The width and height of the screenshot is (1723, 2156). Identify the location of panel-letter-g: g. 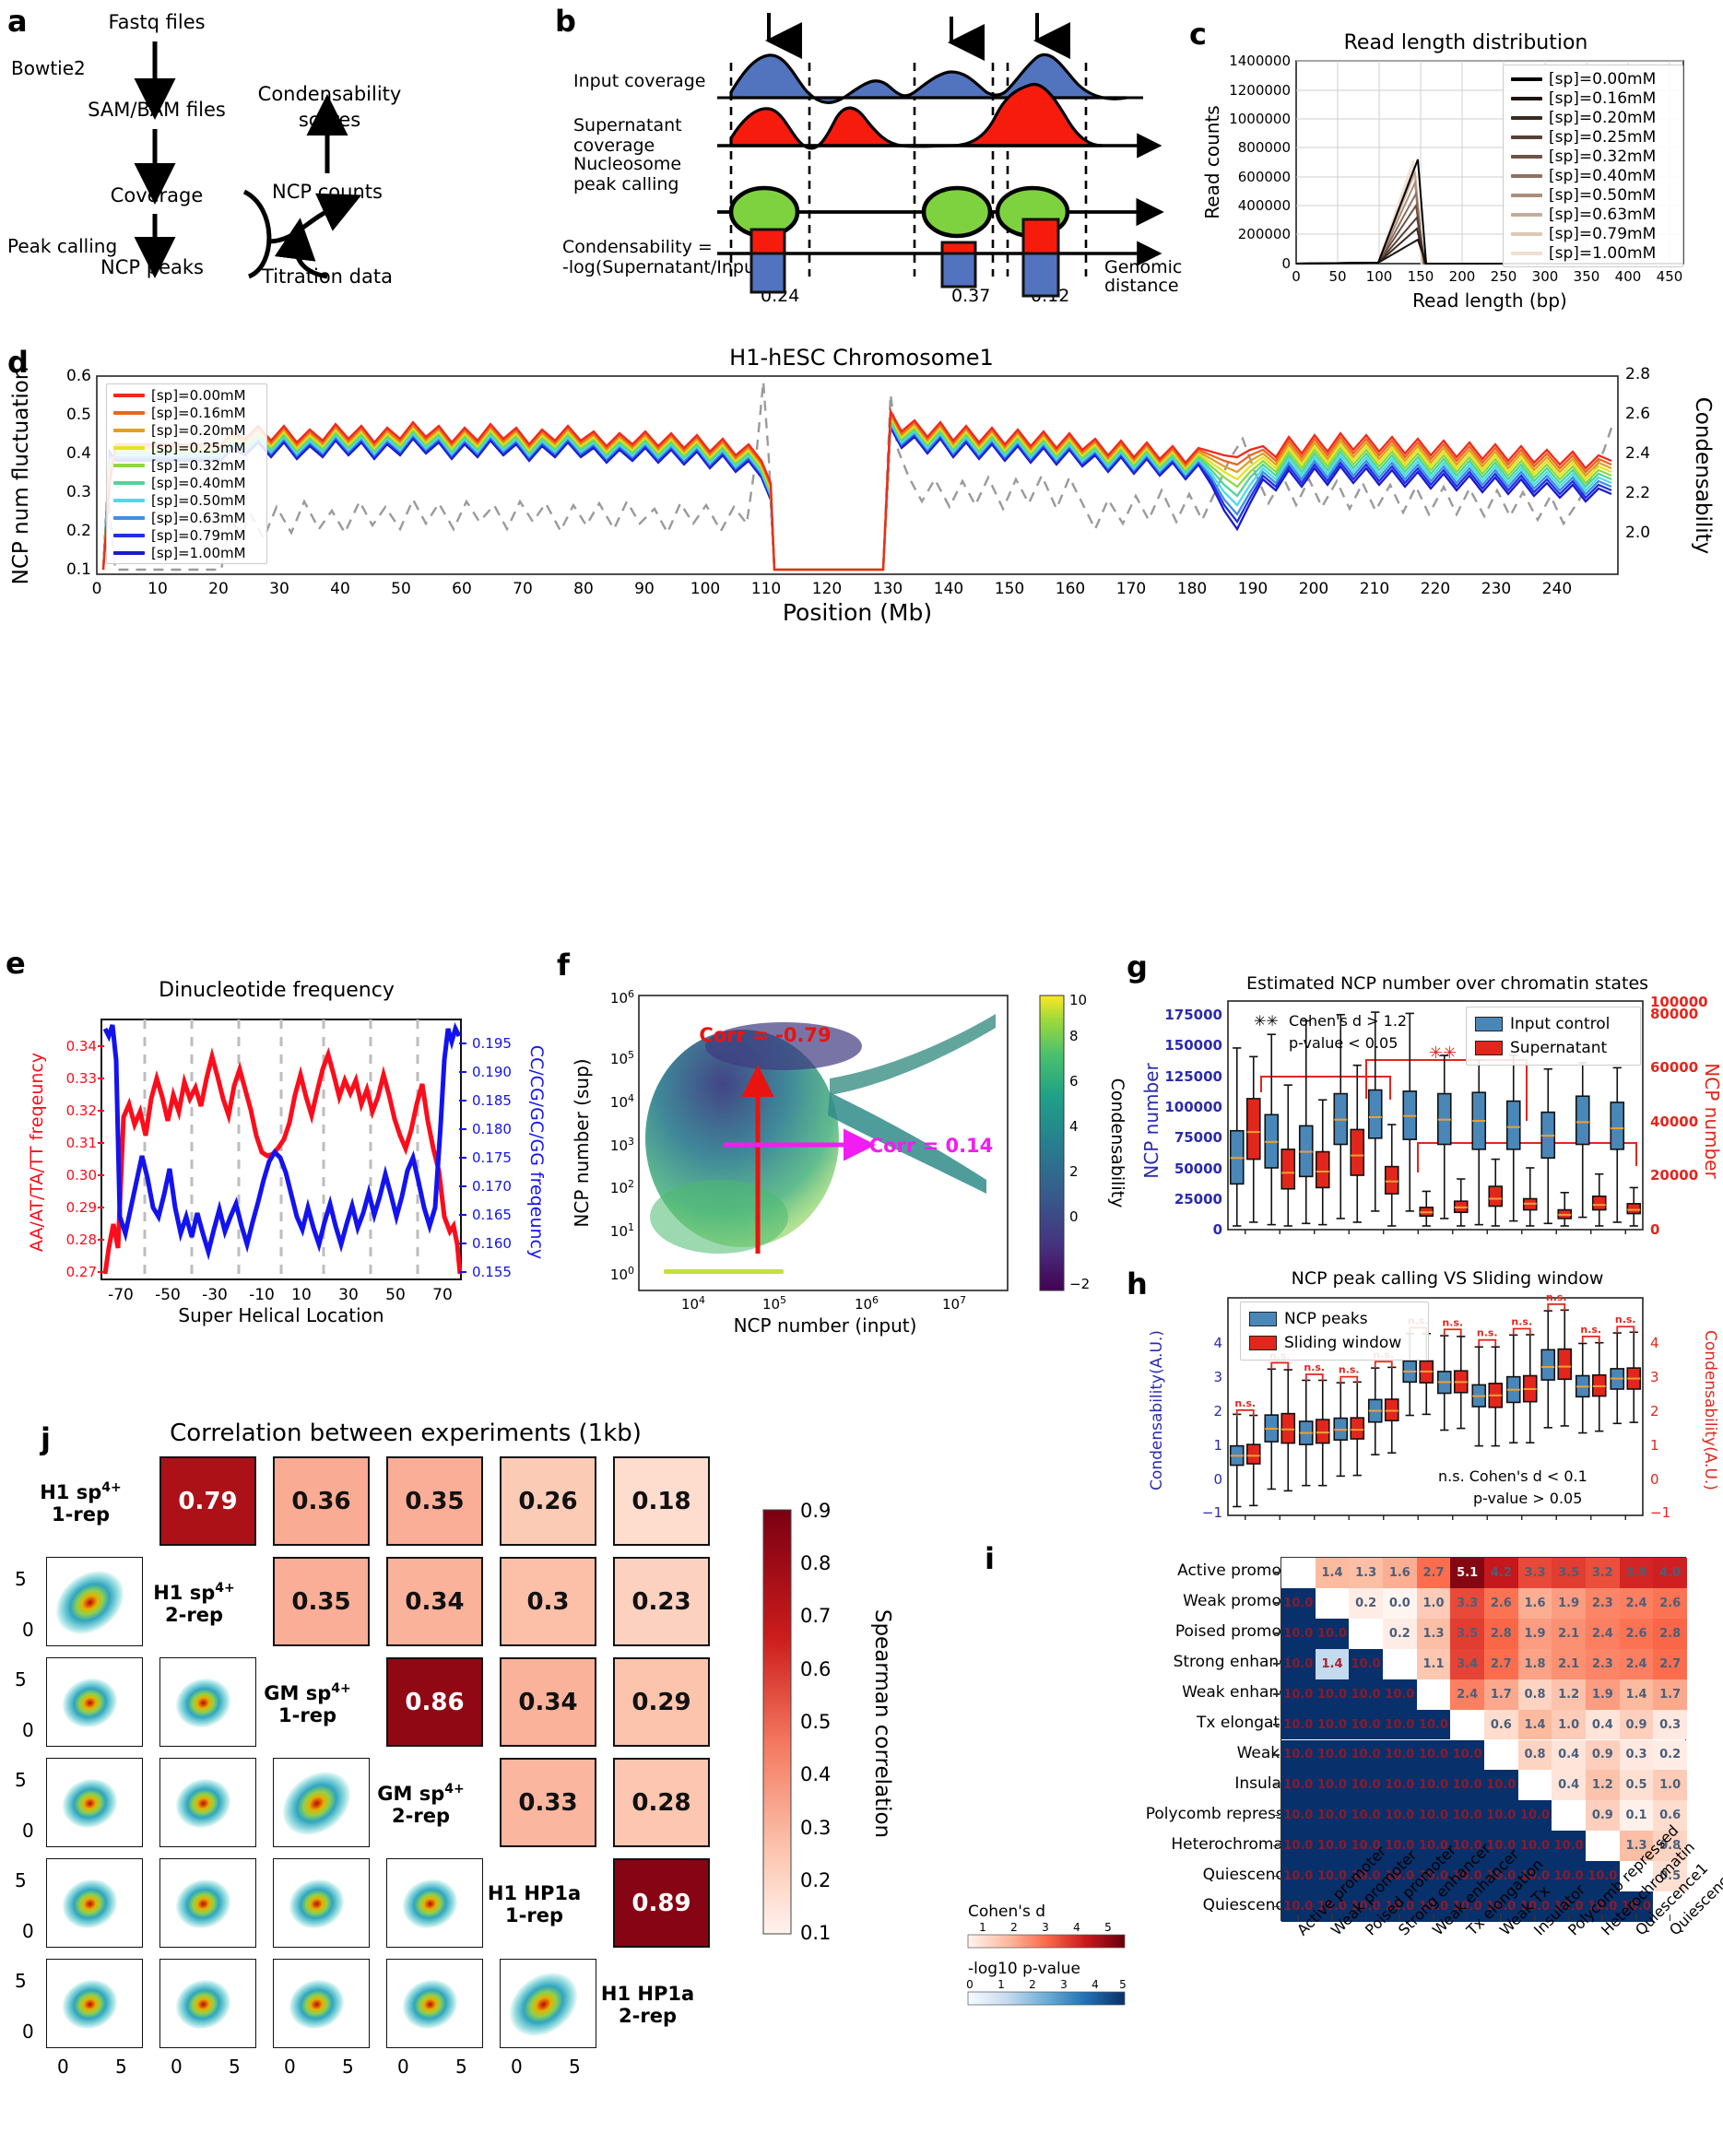
(1137, 966).